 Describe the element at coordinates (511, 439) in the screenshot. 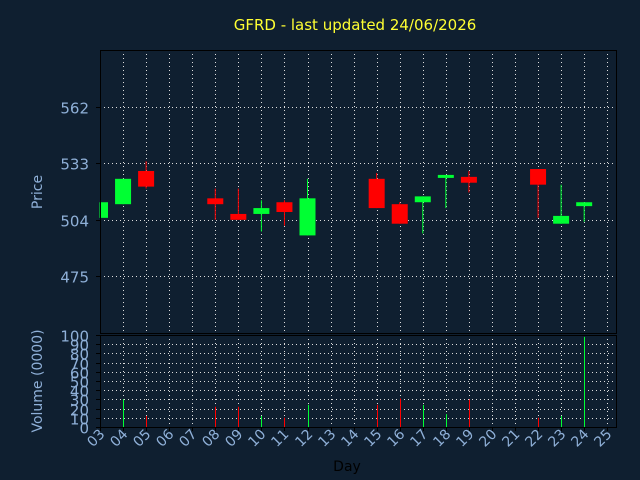

I see `day-tick-label: 21` at that location.